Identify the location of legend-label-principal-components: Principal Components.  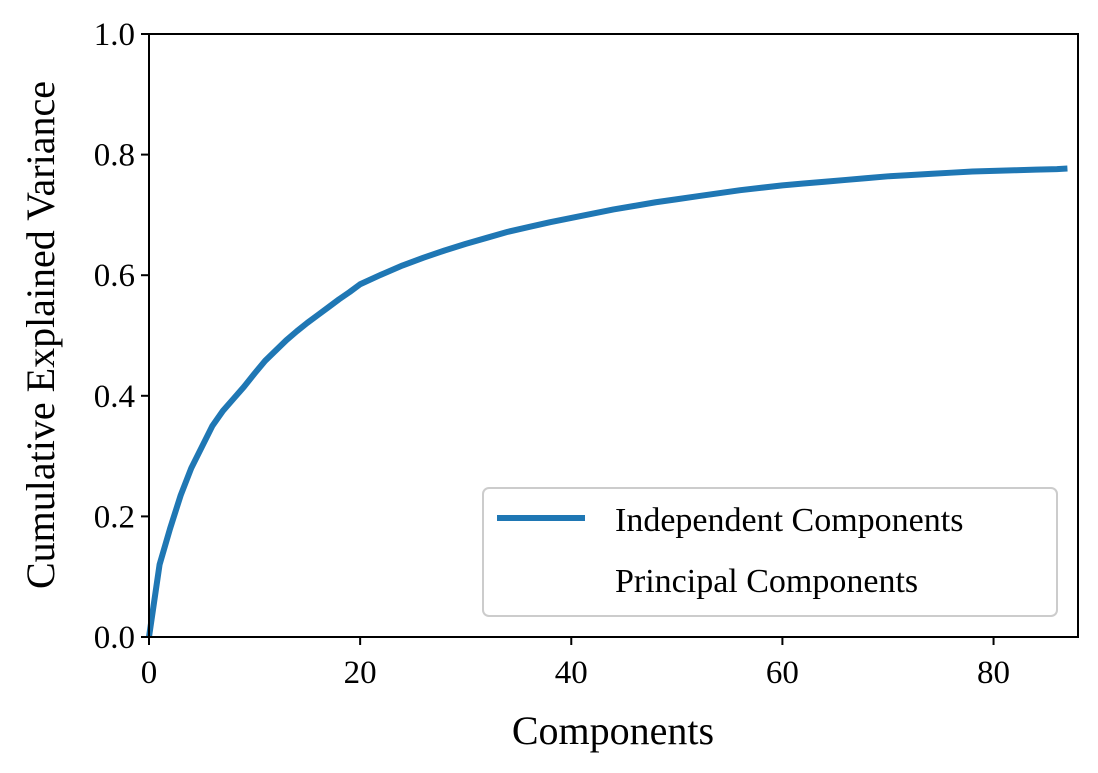
(766, 581).